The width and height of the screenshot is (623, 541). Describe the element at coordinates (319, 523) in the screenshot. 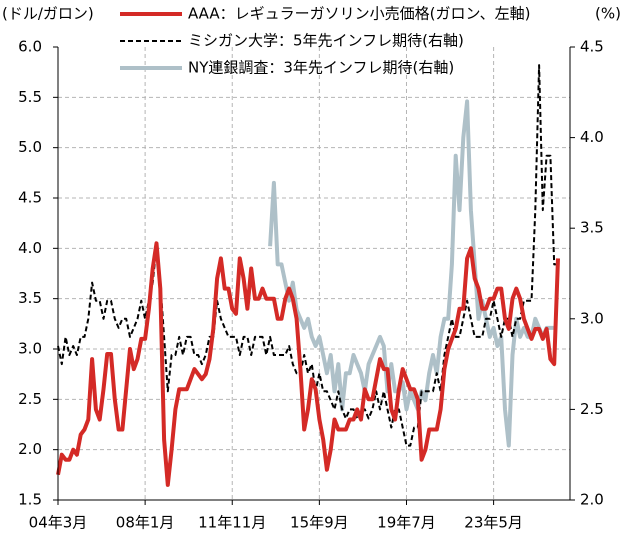

I see `x-tick-label: 15年9月` at that location.